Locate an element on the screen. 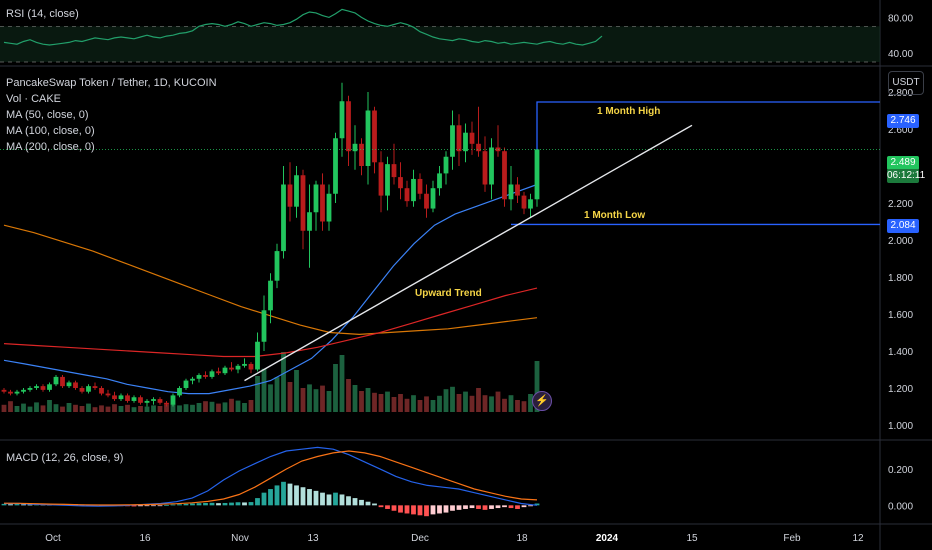  currency-button: USDT is located at coordinates (906, 83).